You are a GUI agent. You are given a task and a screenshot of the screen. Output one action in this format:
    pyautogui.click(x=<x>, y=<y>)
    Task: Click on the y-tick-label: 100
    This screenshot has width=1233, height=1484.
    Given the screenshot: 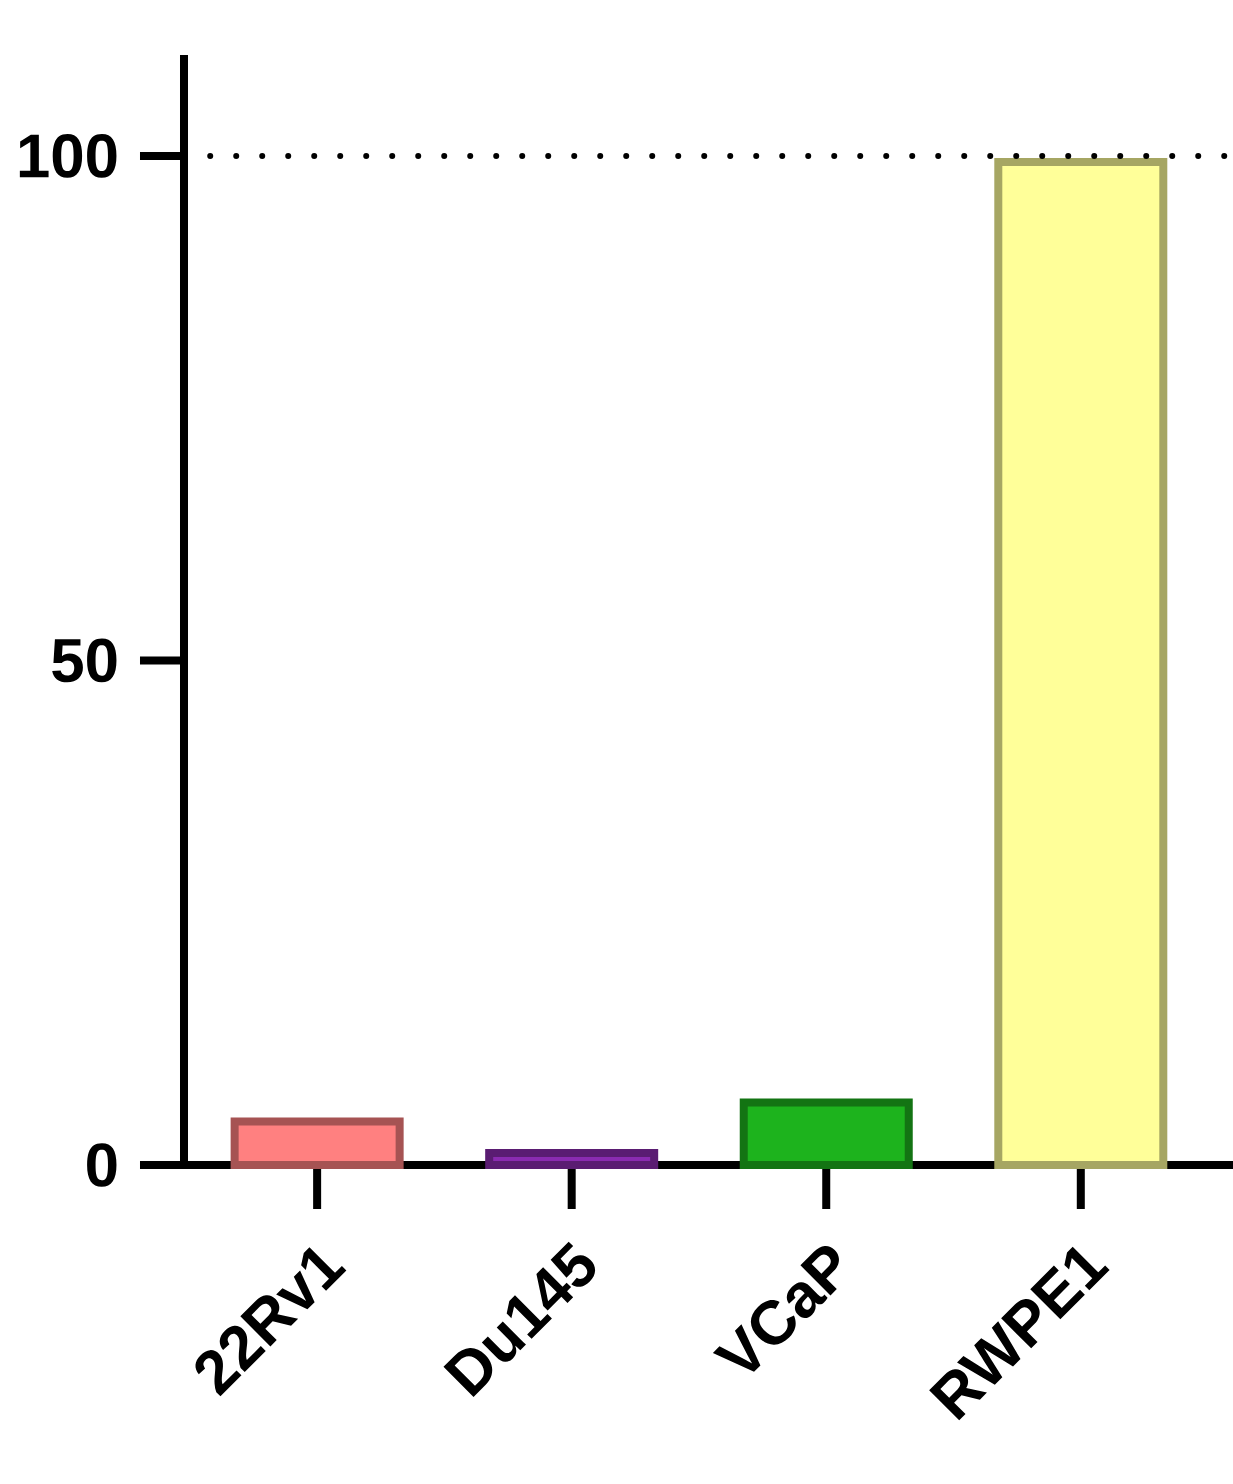 What is the action you would take?
    pyautogui.click(x=68, y=156)
    